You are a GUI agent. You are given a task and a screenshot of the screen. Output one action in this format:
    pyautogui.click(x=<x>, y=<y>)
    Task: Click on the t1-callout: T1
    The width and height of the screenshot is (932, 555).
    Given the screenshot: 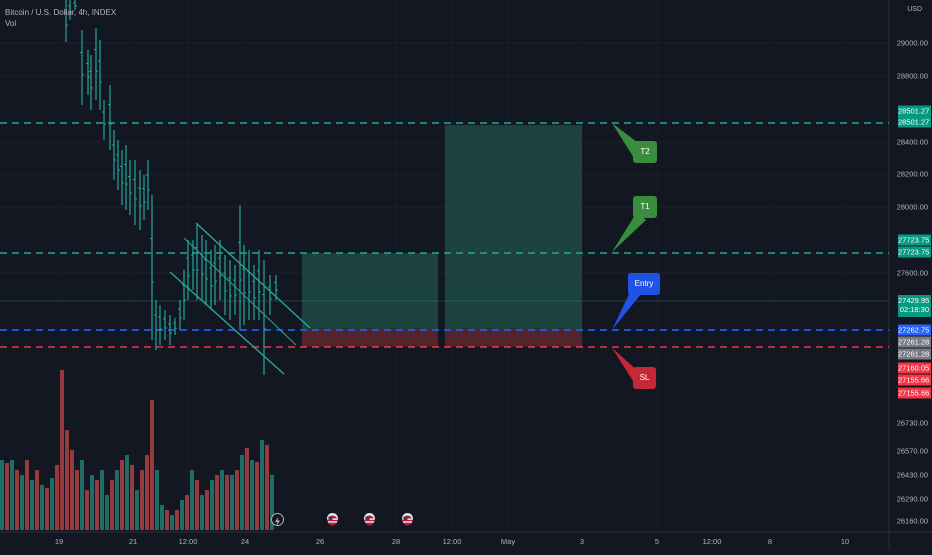 What is the action you would take?
    pyautogui.click(x=645, y=207)
    